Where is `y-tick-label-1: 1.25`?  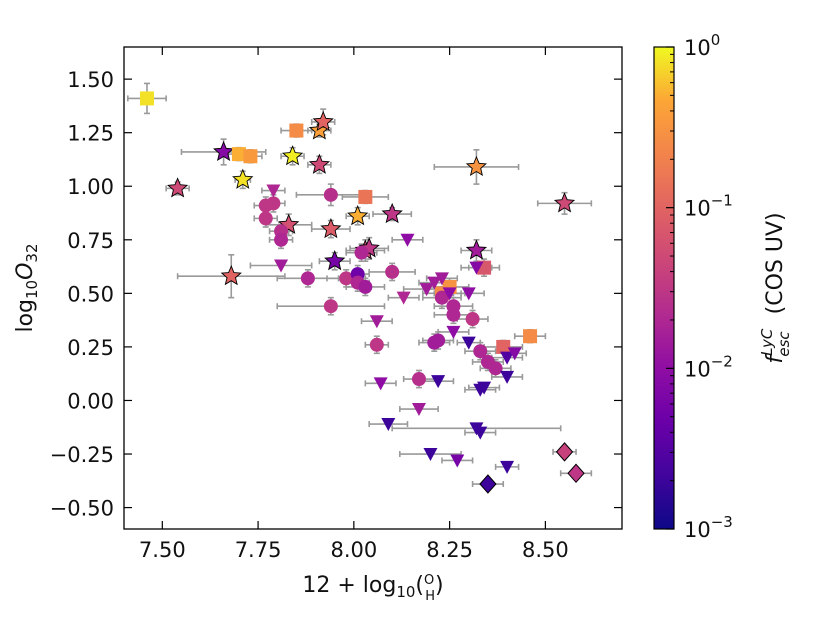
y-tick-label-1: 1.25 is located at coordinates (90, 134).